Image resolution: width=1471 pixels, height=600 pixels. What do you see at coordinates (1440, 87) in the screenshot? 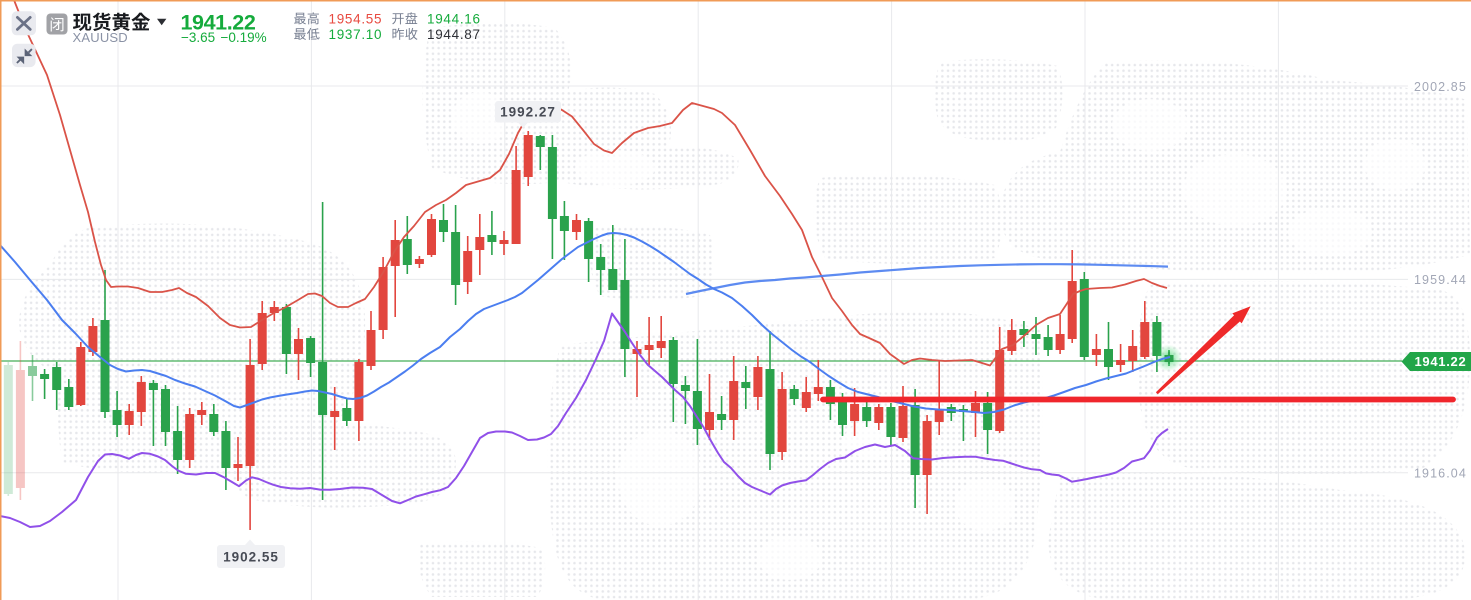
I see `svg-text: 2002.85` at bounding box center [1440, 87].